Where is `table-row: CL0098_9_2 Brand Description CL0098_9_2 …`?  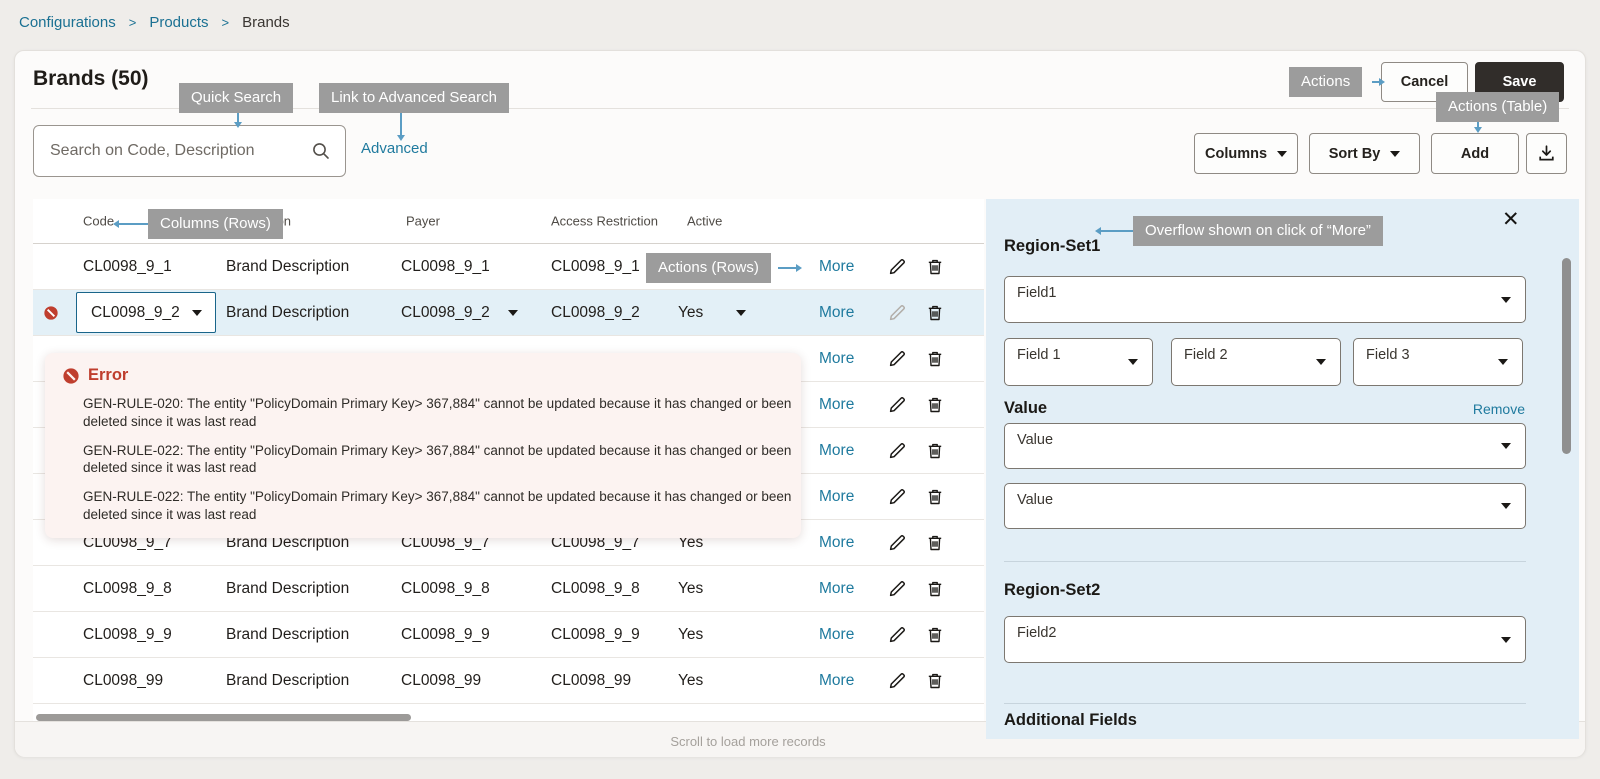 table-row: CL0098_9_2 Brand Description CL0098_9_2 … is located at coordinates (508, 313).